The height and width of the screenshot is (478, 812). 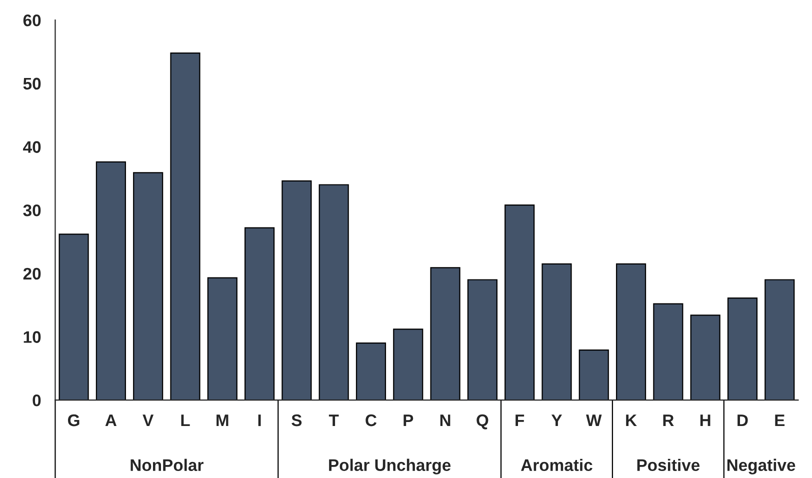 I want to click on x-tick-label: P, so click(x=409, y=420).